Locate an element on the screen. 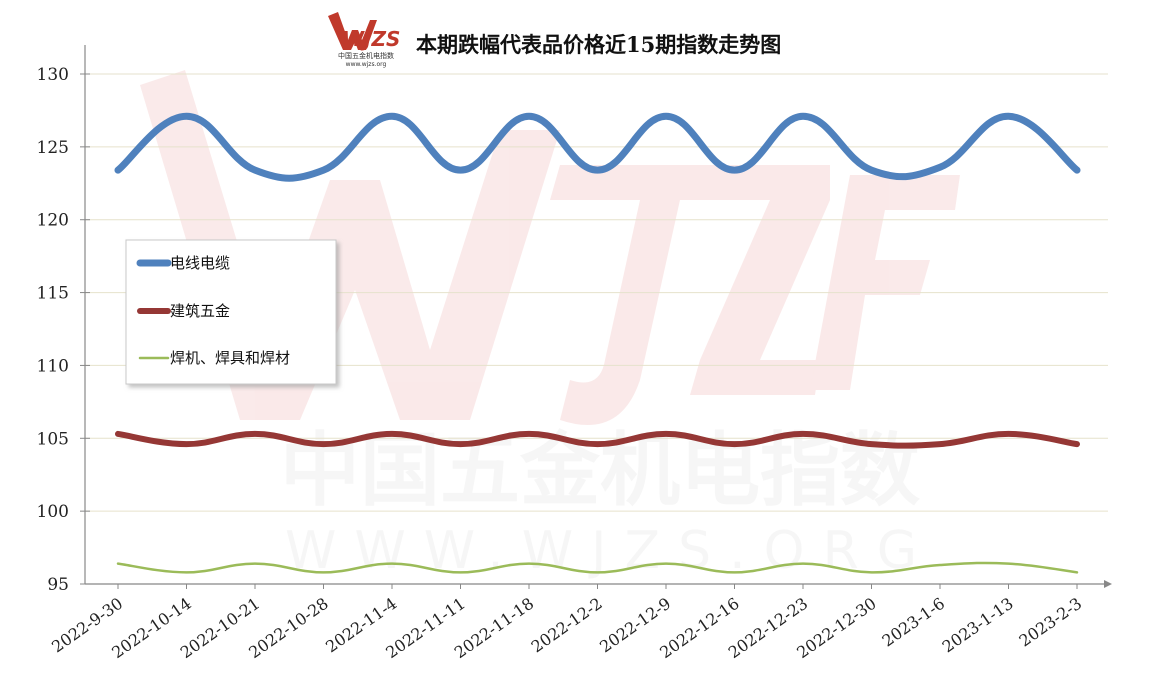  legend-label: 建筑五金 is located at coordinates (200, 311).